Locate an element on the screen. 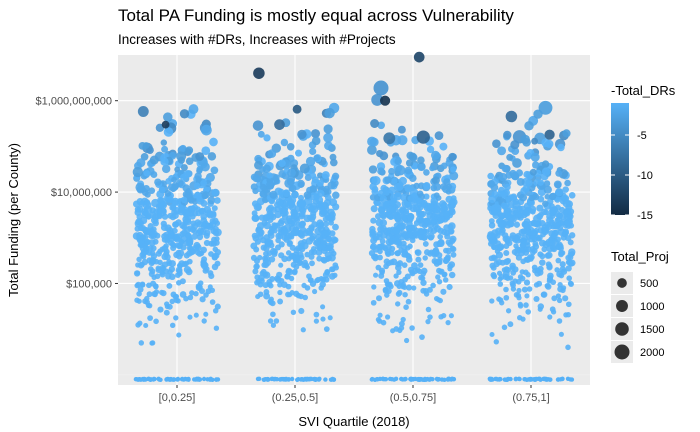 The image size is (700, 432). y-tick-label: $1,000,000,000 is located at coordinates (74, 102).